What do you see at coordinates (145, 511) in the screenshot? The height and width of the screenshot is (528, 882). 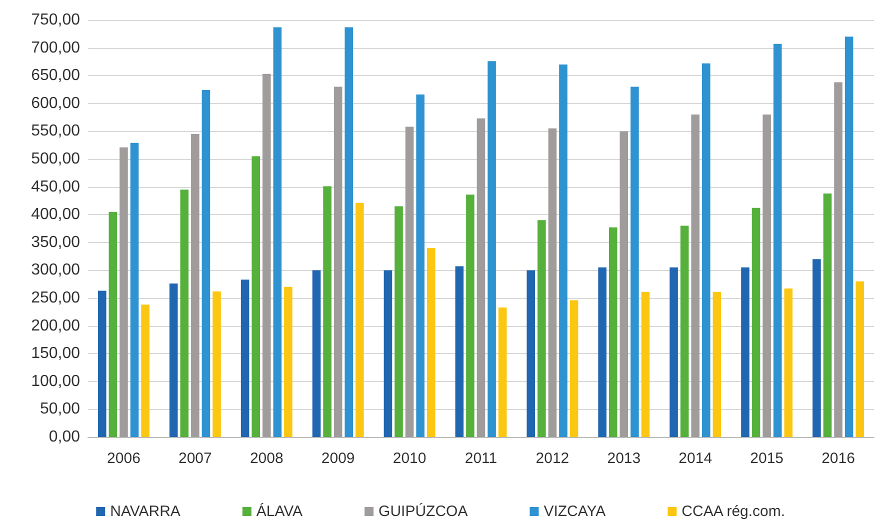 I see `legend-label: NAVARRA` at bounding box center [145, 511].